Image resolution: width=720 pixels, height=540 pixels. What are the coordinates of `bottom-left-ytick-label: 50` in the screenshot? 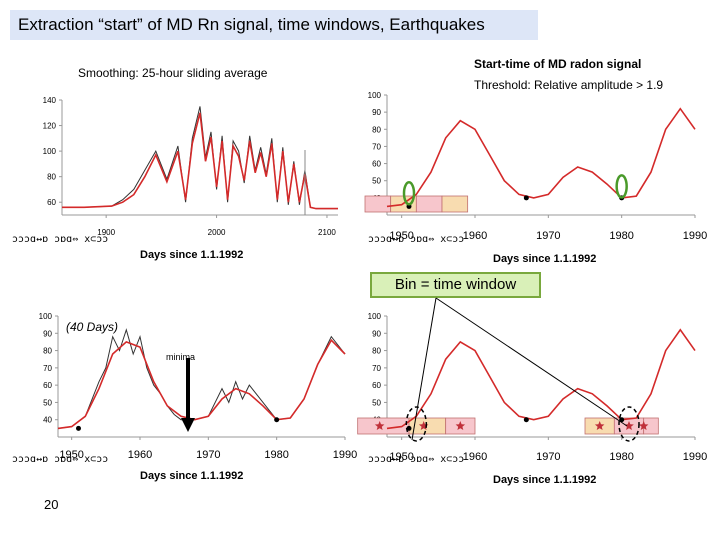 It's located at (47, 402).